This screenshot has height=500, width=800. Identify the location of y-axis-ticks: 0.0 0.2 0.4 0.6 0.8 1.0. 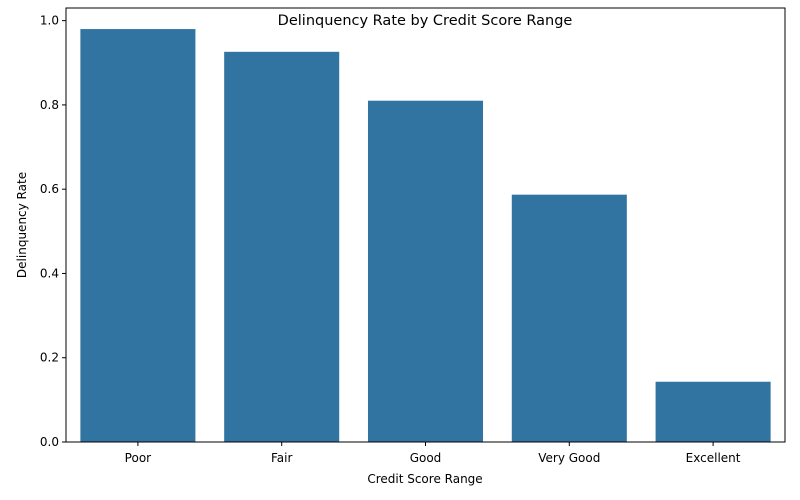
(53, 231).